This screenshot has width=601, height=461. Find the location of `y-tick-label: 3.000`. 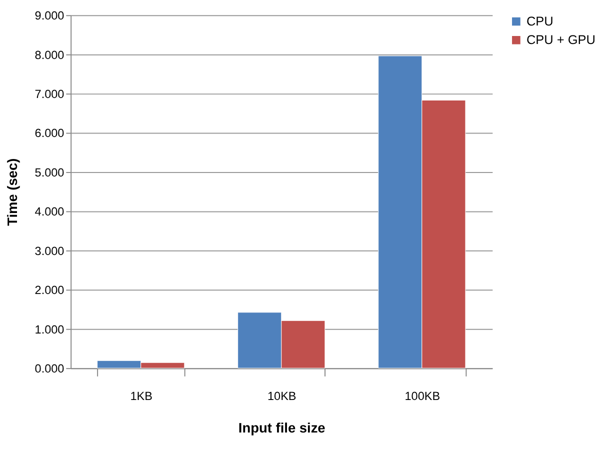

y-tick-label: 3.000 is located at coordinates (49, 251).